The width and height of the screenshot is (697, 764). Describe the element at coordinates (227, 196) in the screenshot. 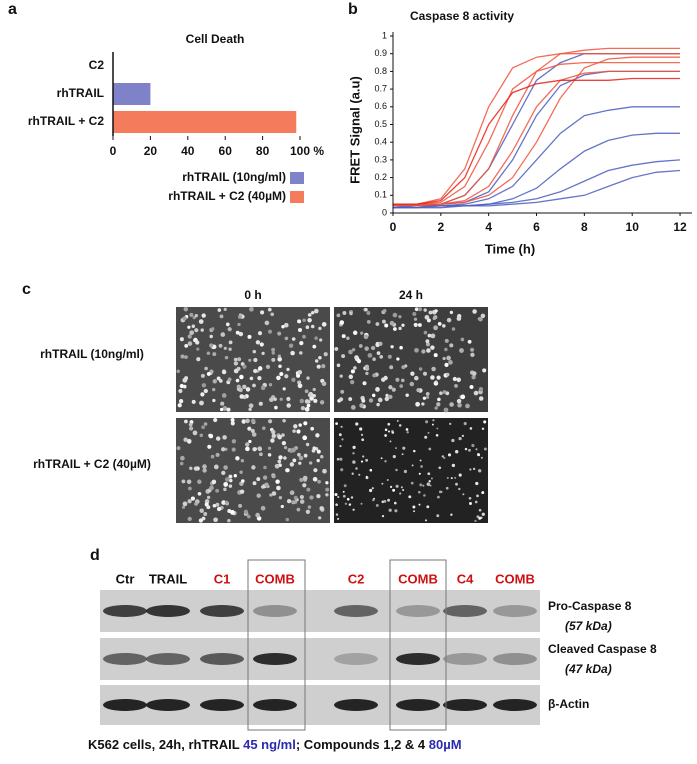

I see `legend-label: rhTRAIL + C2 (40µM)` at that location.